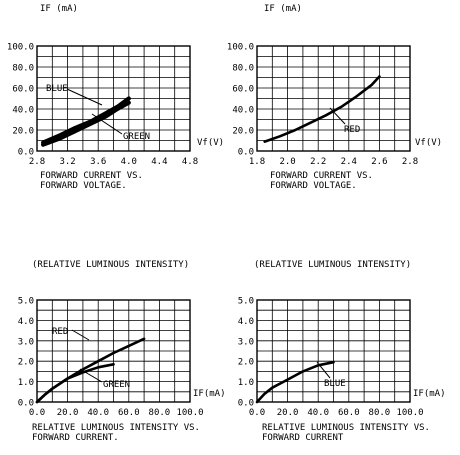 Image resolution: width=460 pixels, height=455 pixels. What do you see at coordinates (349, 162) in the screenshot?
I see `x-tick-label: 2.4` at bounding box center [349, 162].